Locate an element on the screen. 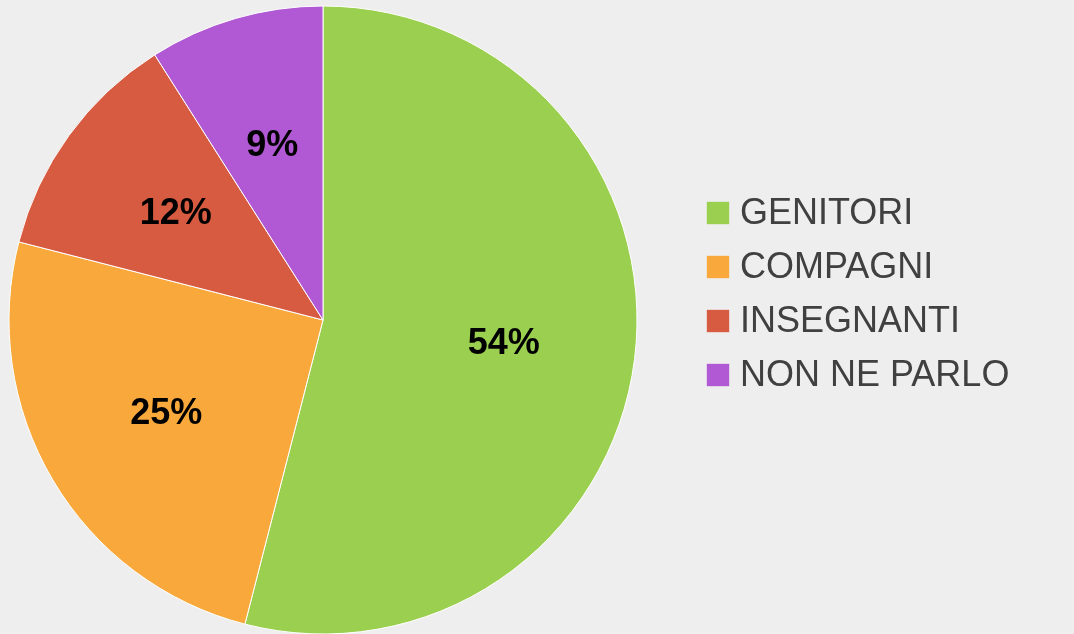 This screenshot has height=634, width=1074. legend-label: COMPAGNI is located at coordinates (837, 265).